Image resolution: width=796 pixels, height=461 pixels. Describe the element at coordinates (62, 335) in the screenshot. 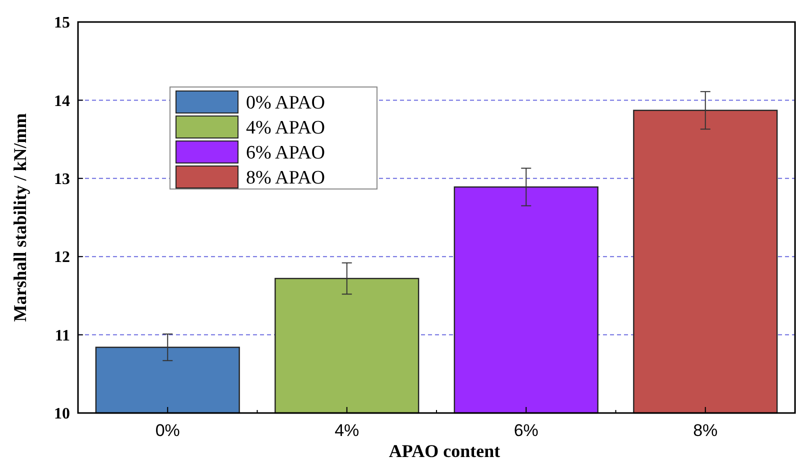

I see `y-tick-label: 11` at that location.